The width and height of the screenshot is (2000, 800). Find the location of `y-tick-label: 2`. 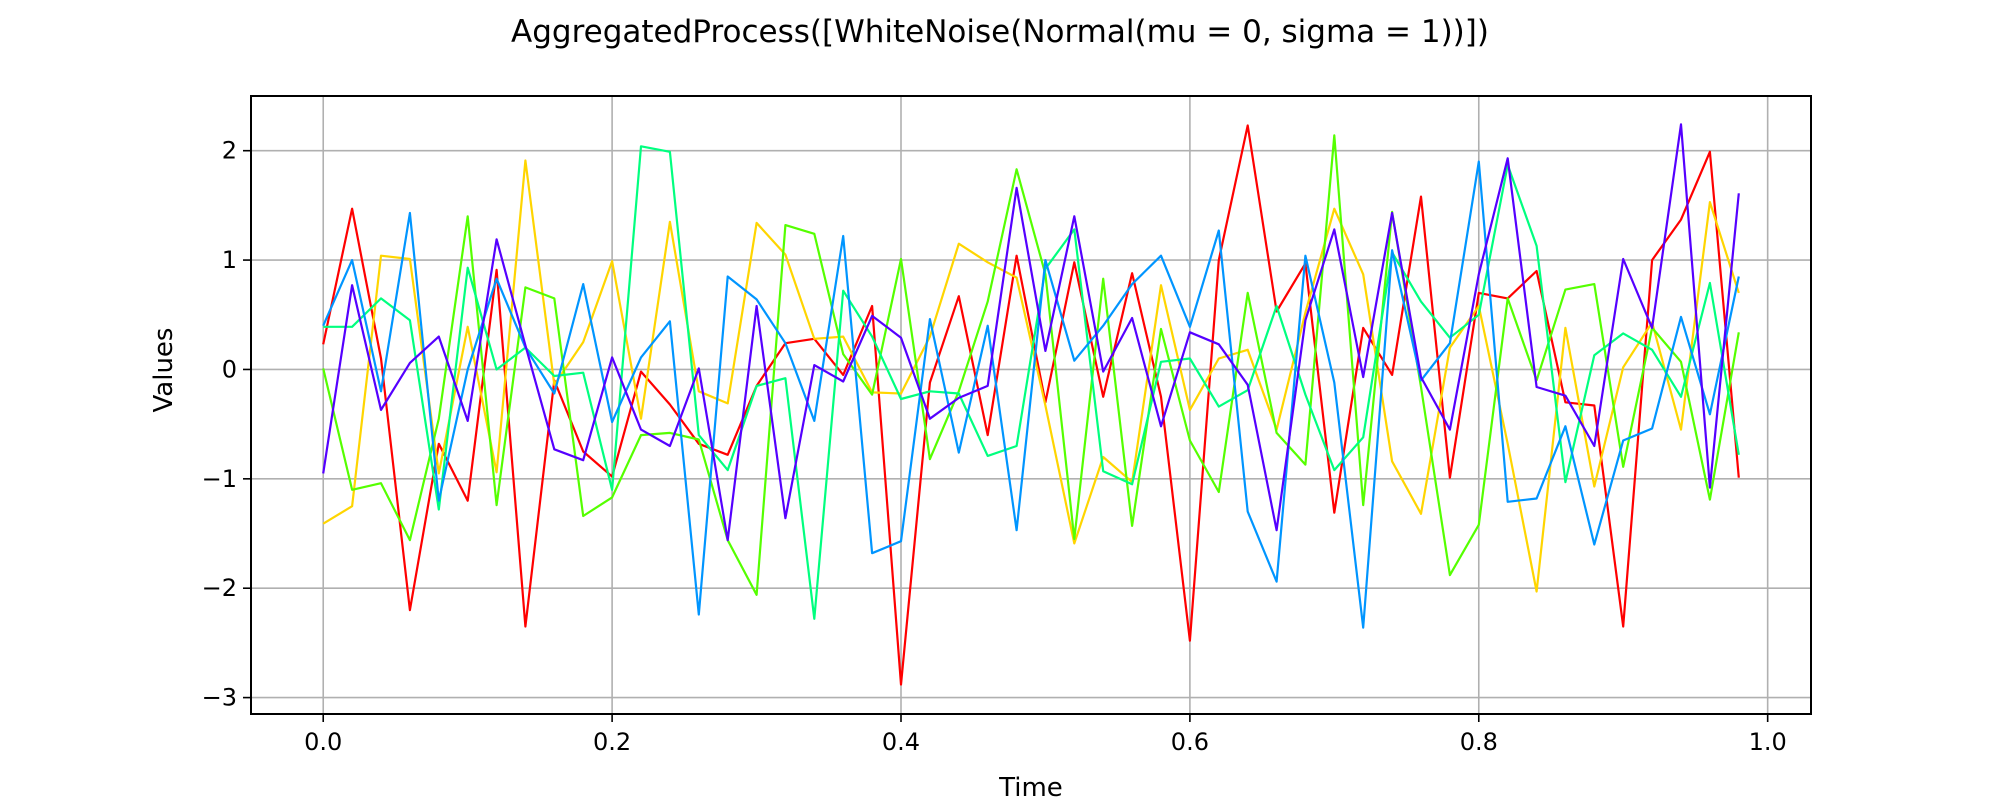

y-tick-label: 2 is located at coordinates (229, 151).